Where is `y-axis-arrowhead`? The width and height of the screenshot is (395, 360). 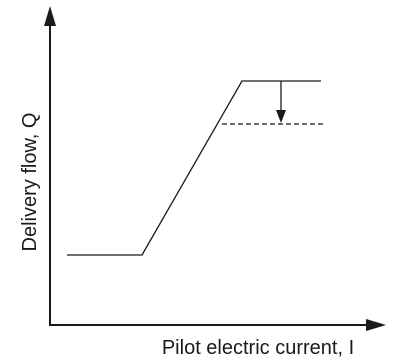 y-axis-arrowhead is located at coordinates (50, 16).